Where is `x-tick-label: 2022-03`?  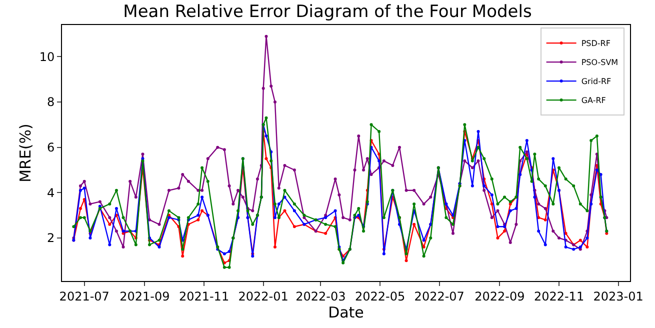 x-tick-label: 2022-03 is located at coordinates (321, 296).